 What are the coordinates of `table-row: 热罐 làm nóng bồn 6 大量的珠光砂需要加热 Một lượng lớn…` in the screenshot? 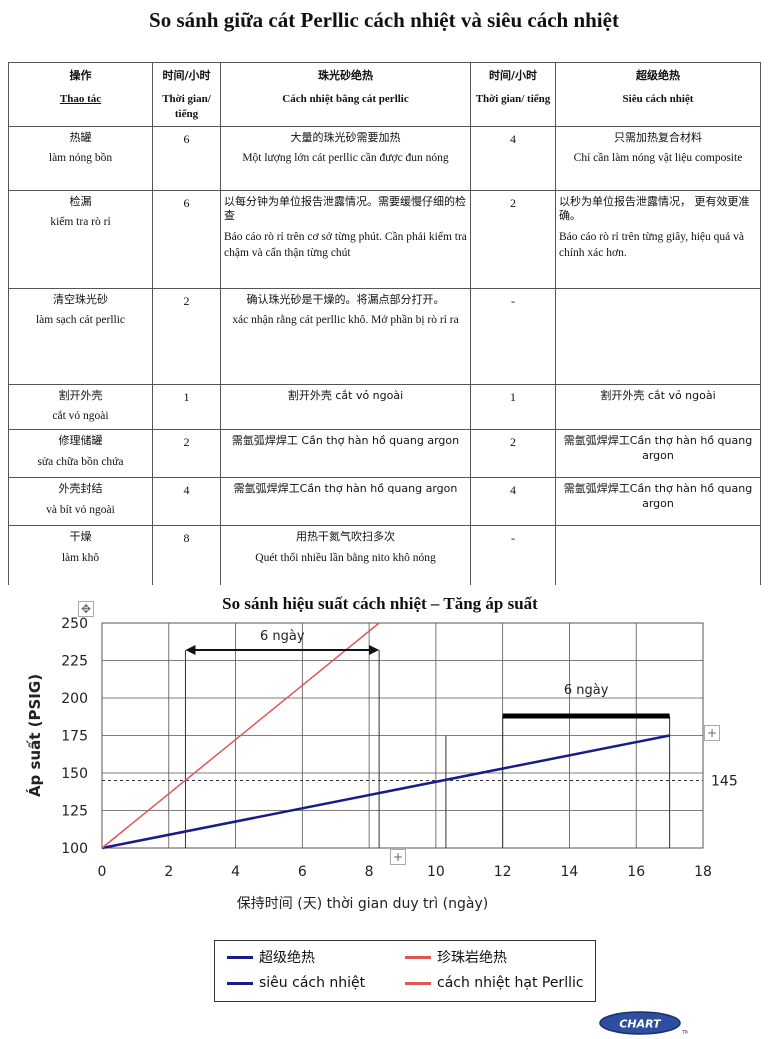 It's located at (384, 158).